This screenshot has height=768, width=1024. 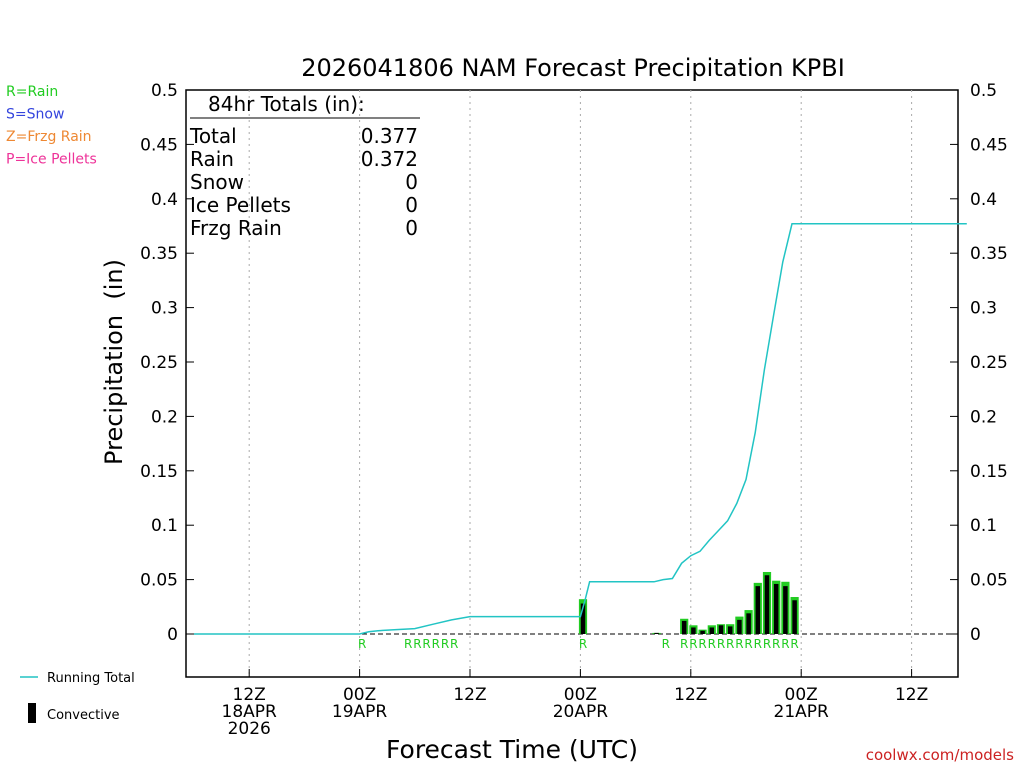 I want to click on y-axis-label: Precipitation (in), so click(x=114, y=362).